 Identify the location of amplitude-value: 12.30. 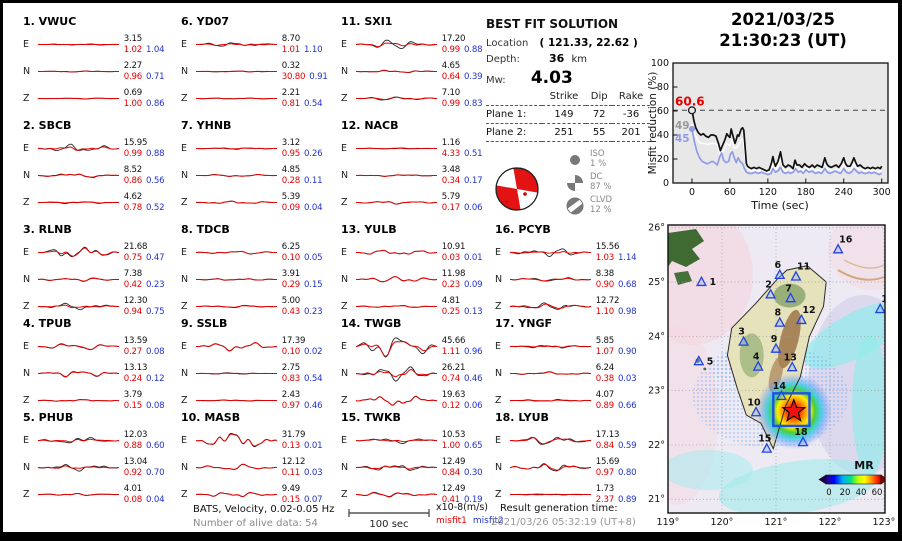
(135, 301).